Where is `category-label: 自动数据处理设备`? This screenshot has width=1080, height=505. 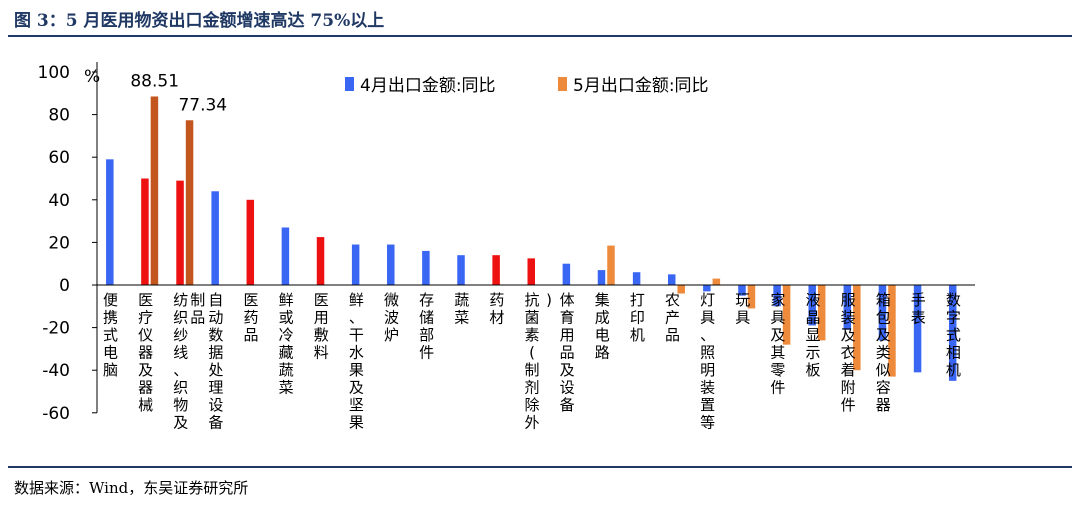
category-label: 自动数据处理设备 is located at coordinates (215, 361).